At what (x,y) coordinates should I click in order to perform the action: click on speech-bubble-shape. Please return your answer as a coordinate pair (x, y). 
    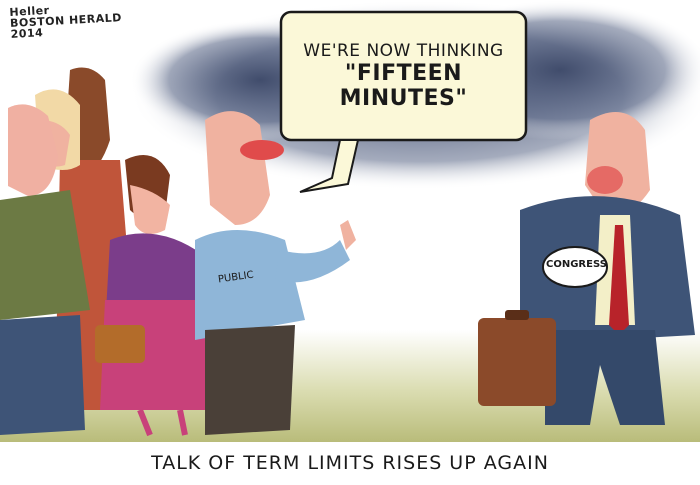
    Looking at the image, I should click on (403, 101).